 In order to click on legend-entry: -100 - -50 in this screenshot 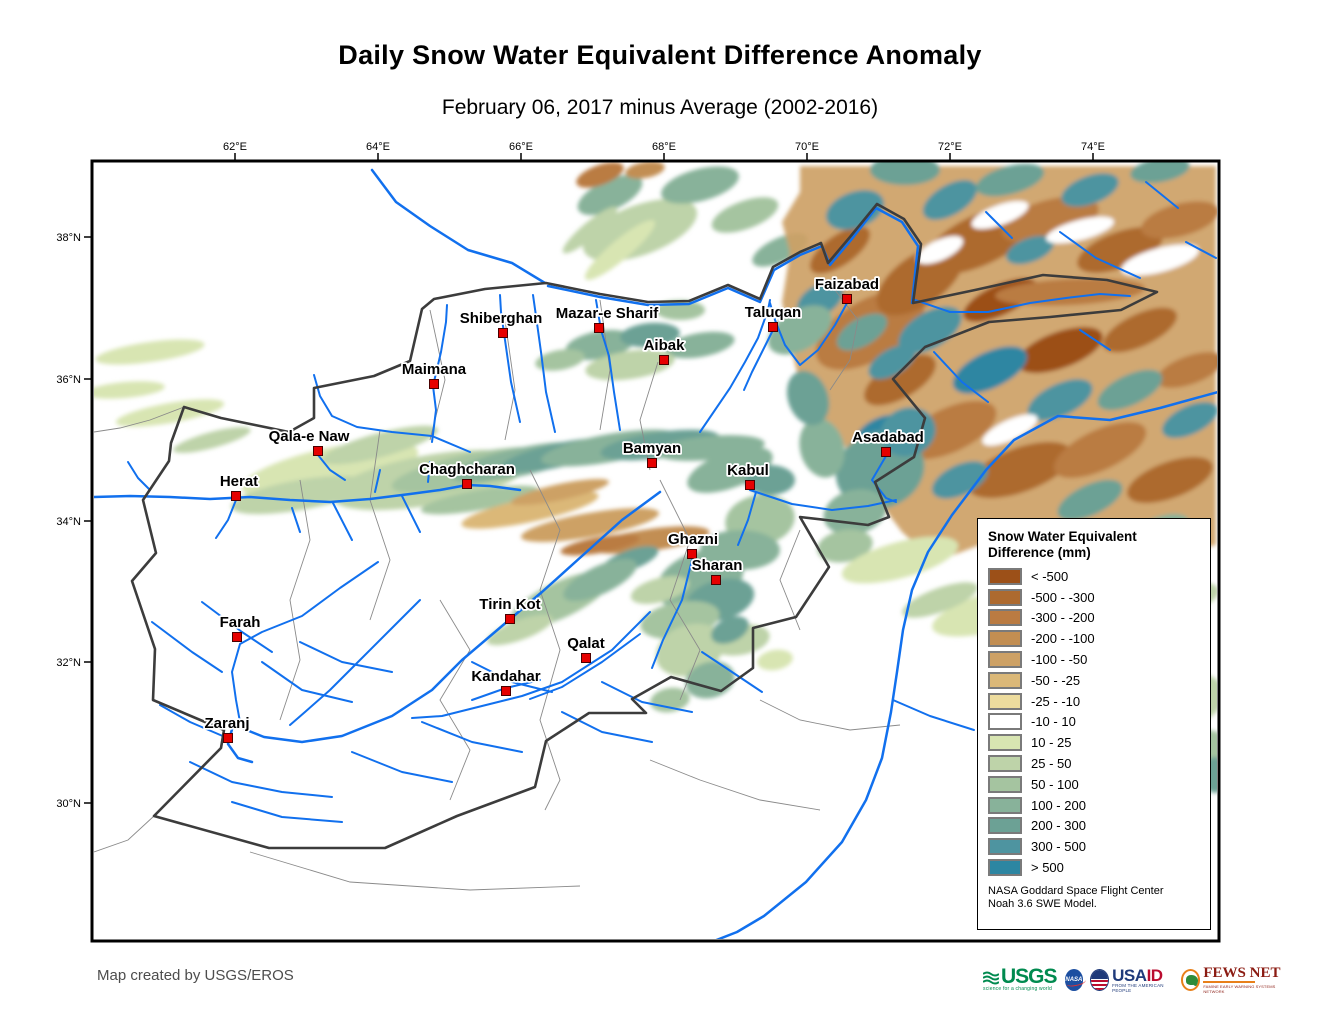, I will do `click(1096, 659)`.